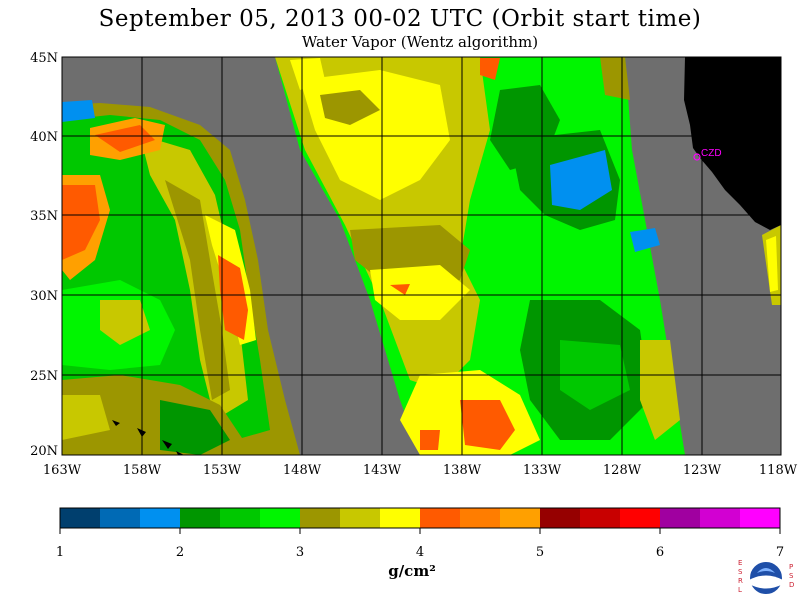 The image size is (800, 600). I want to click on colorbar-tick-label: 2, so click(180, 552).